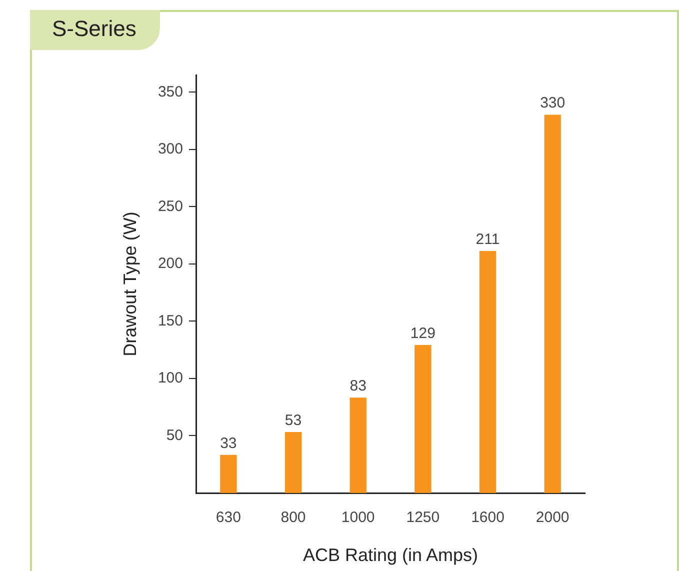 The height and width of the screenshot is (571, 679). I want to click on y-tick-label: 50, so click(174, 435).